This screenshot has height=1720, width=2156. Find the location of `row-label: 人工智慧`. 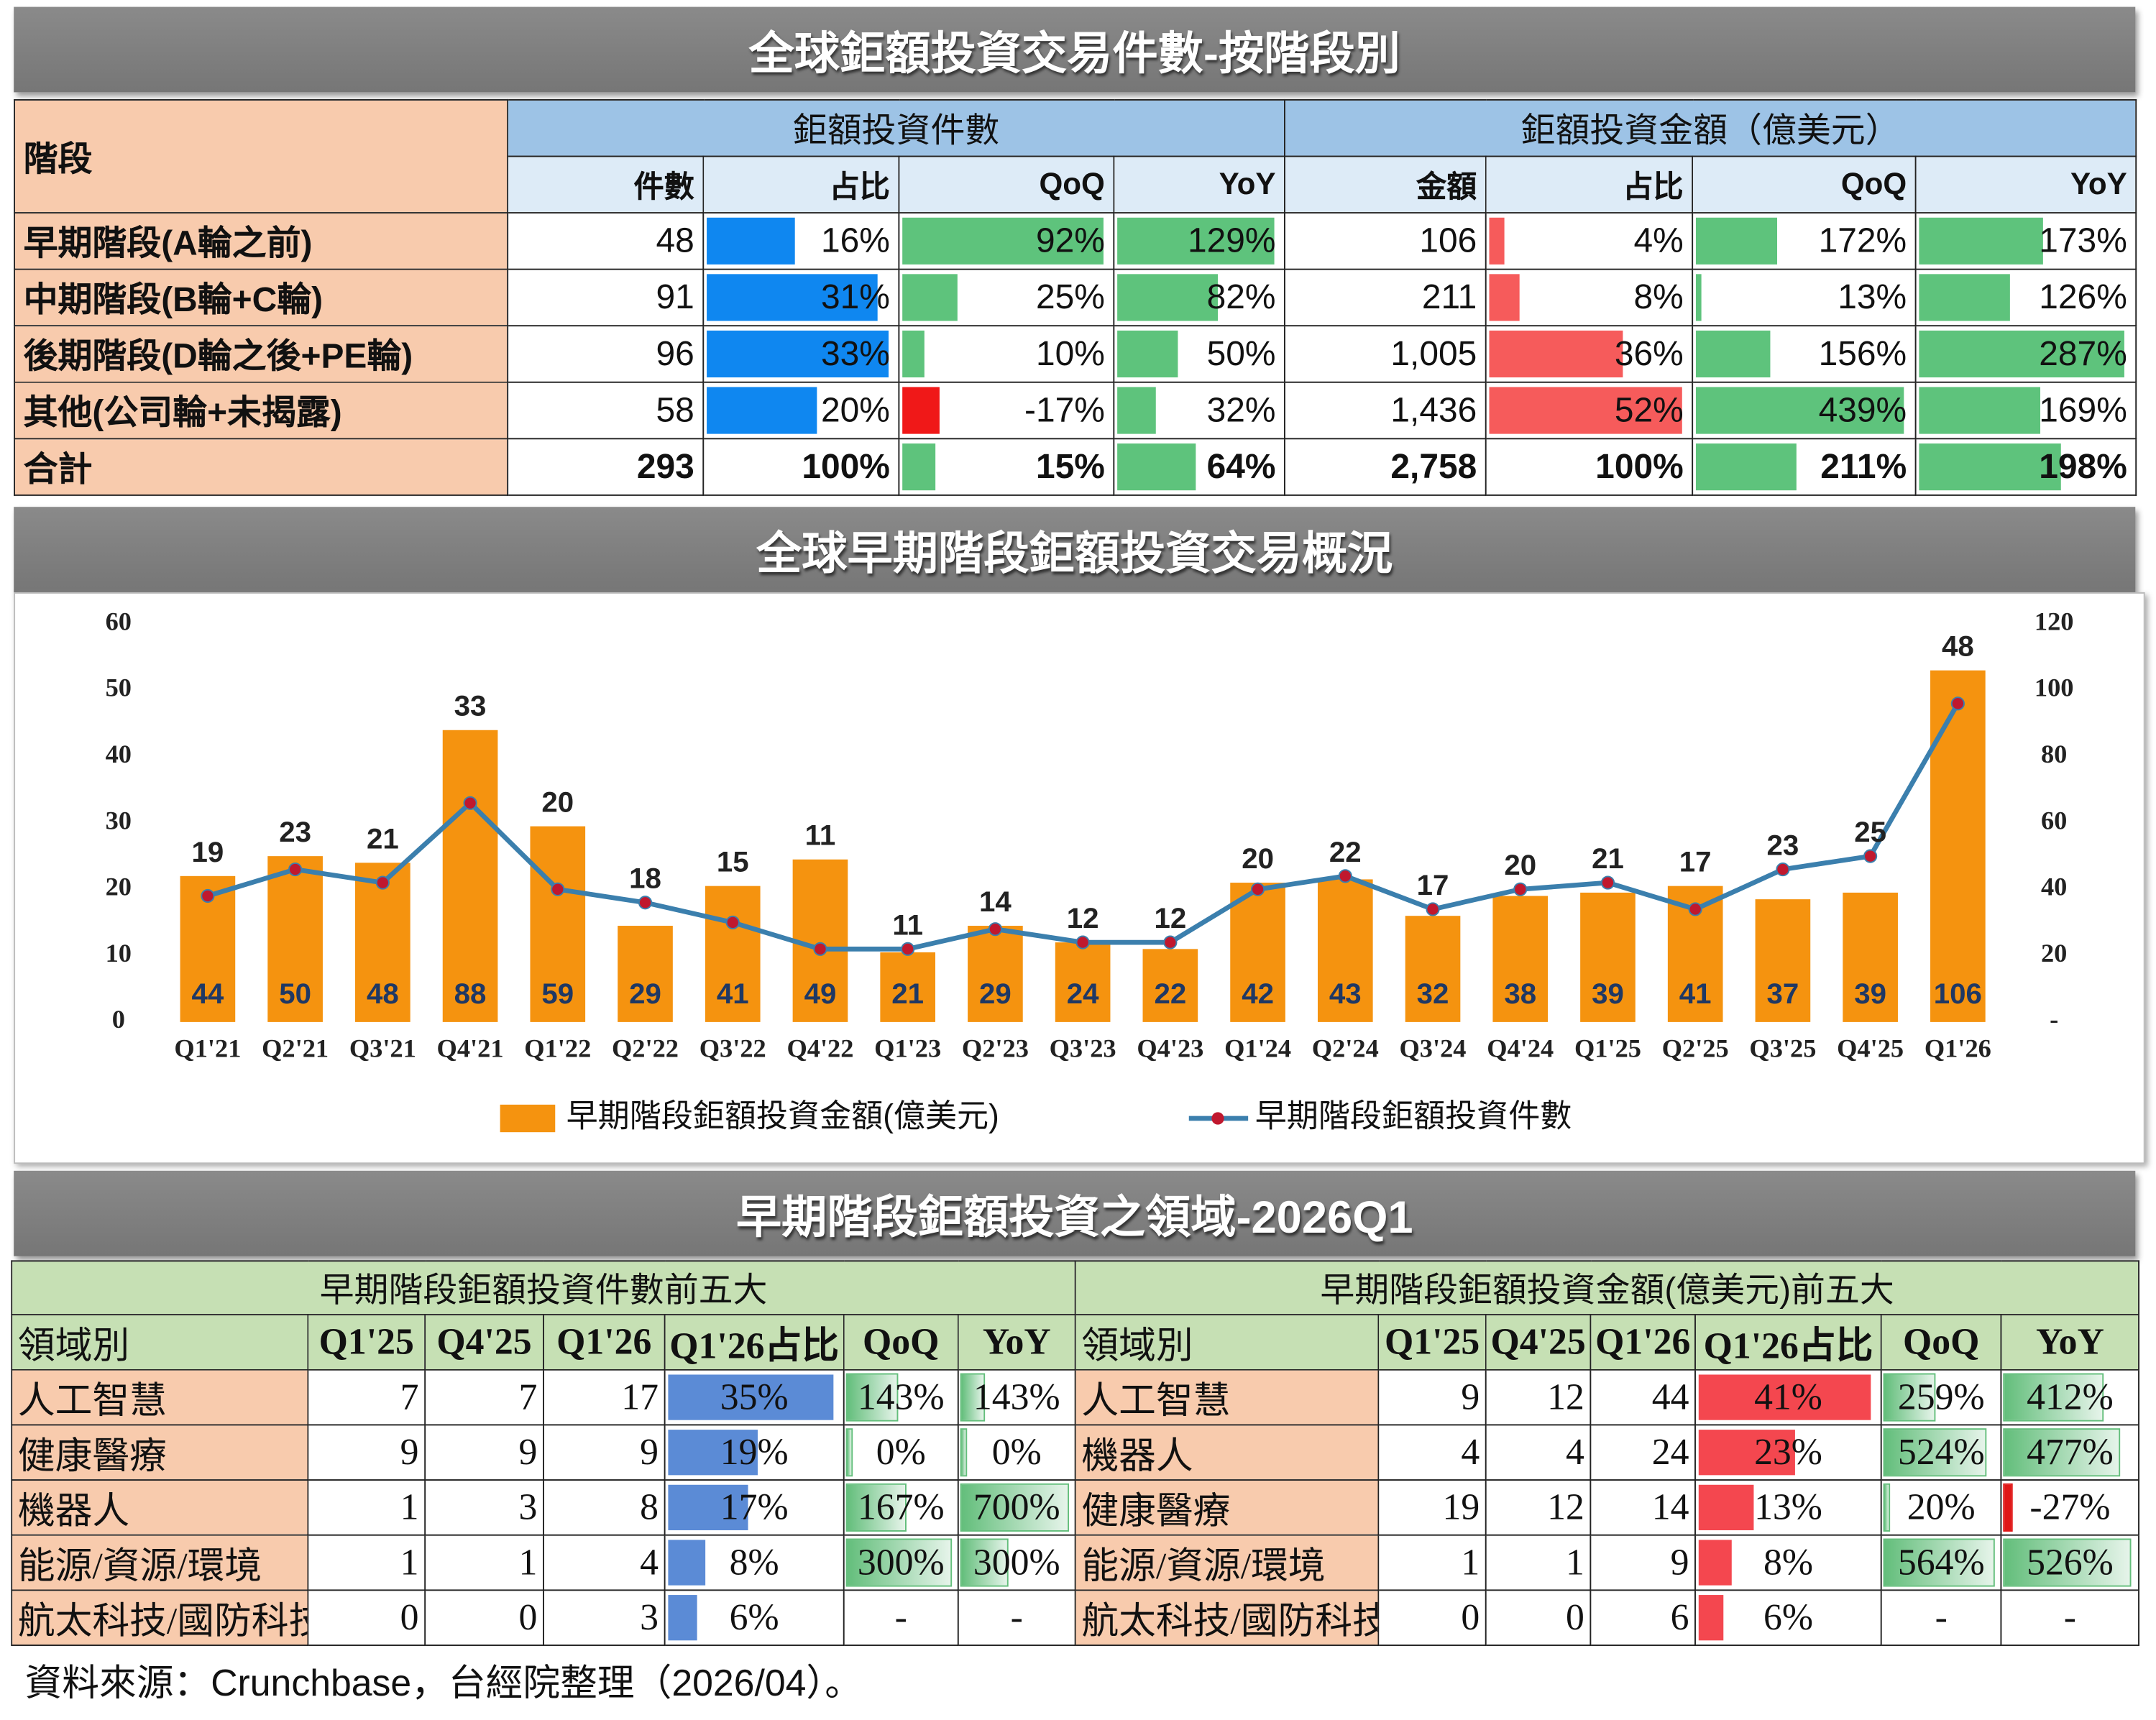

row-label: 人工智慧 is located at coordinates (160, 1397).